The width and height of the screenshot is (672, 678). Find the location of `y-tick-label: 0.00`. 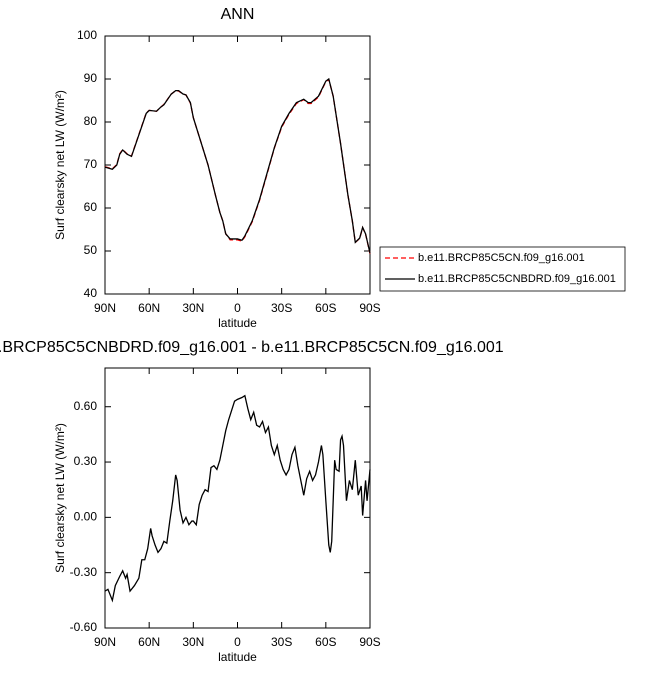

y-tick-label: 0.00 is located at coordinates (86, 517).